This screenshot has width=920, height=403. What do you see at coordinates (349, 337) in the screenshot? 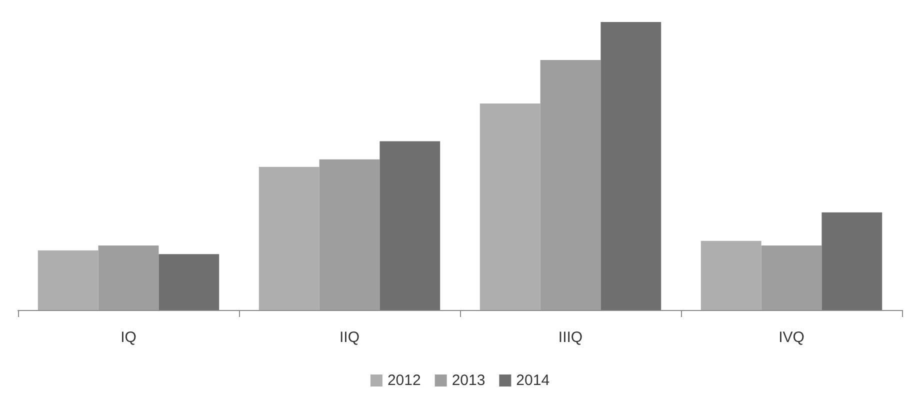
I see `x-tick-label: IIQ` at bounding box center [349, 337].